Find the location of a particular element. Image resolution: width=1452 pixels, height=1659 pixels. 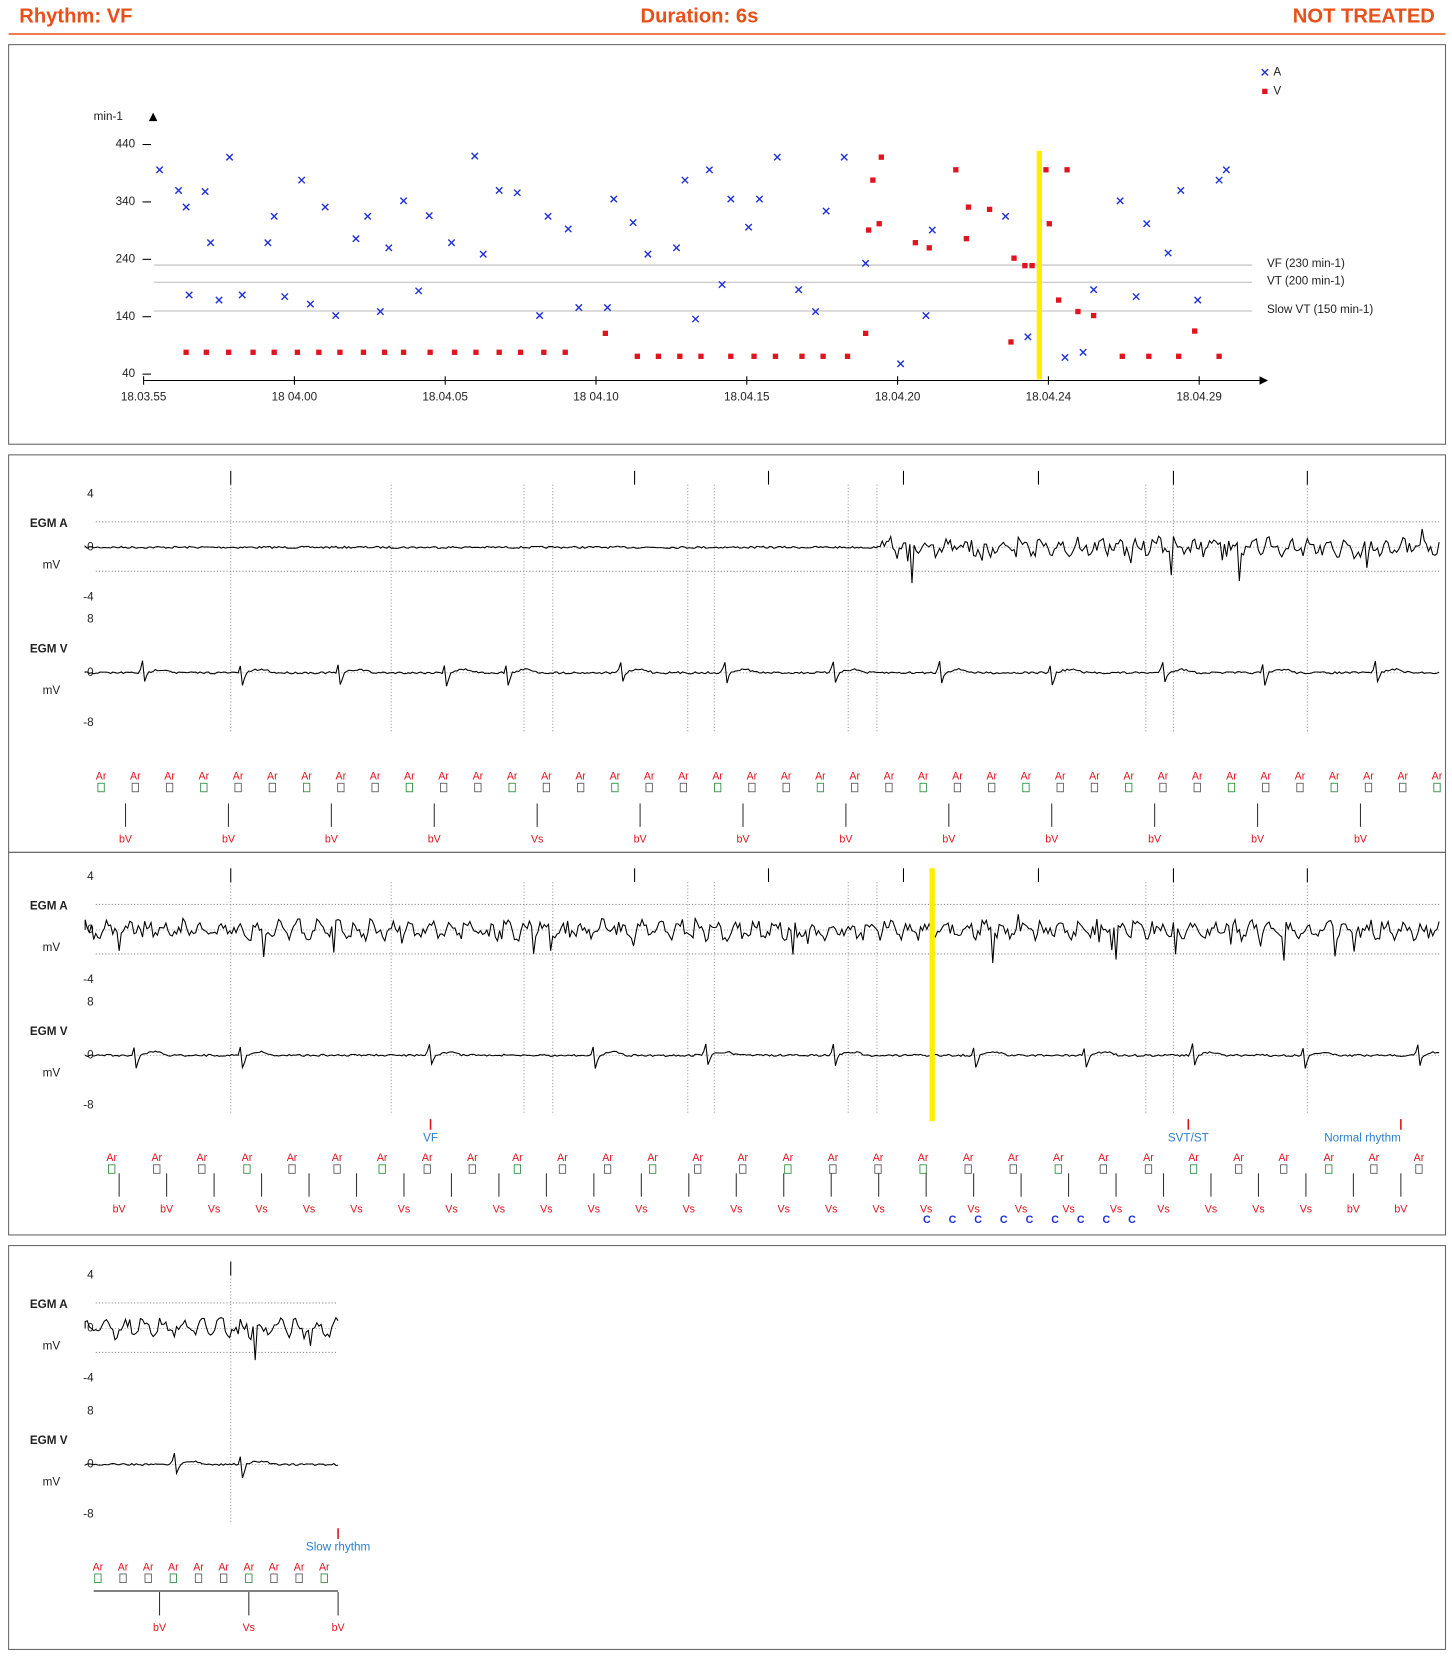

egm-trace is located at coordinates (762, 1056).